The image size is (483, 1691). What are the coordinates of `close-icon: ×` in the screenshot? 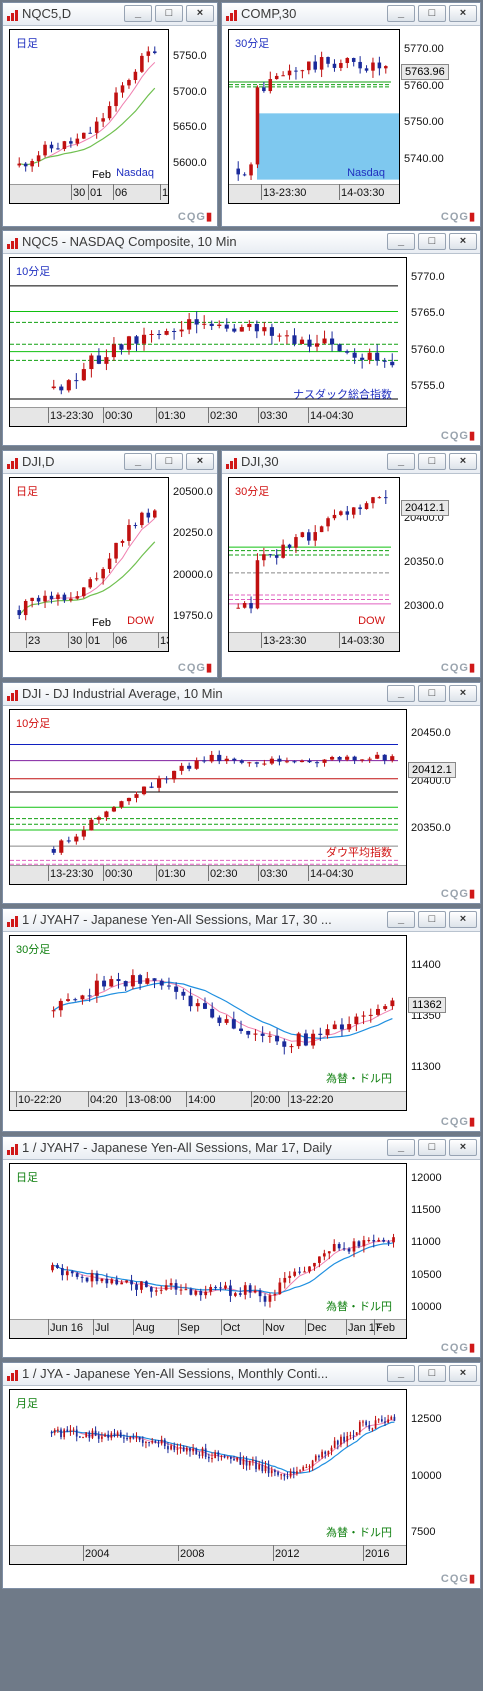 It's located at (463, 461).